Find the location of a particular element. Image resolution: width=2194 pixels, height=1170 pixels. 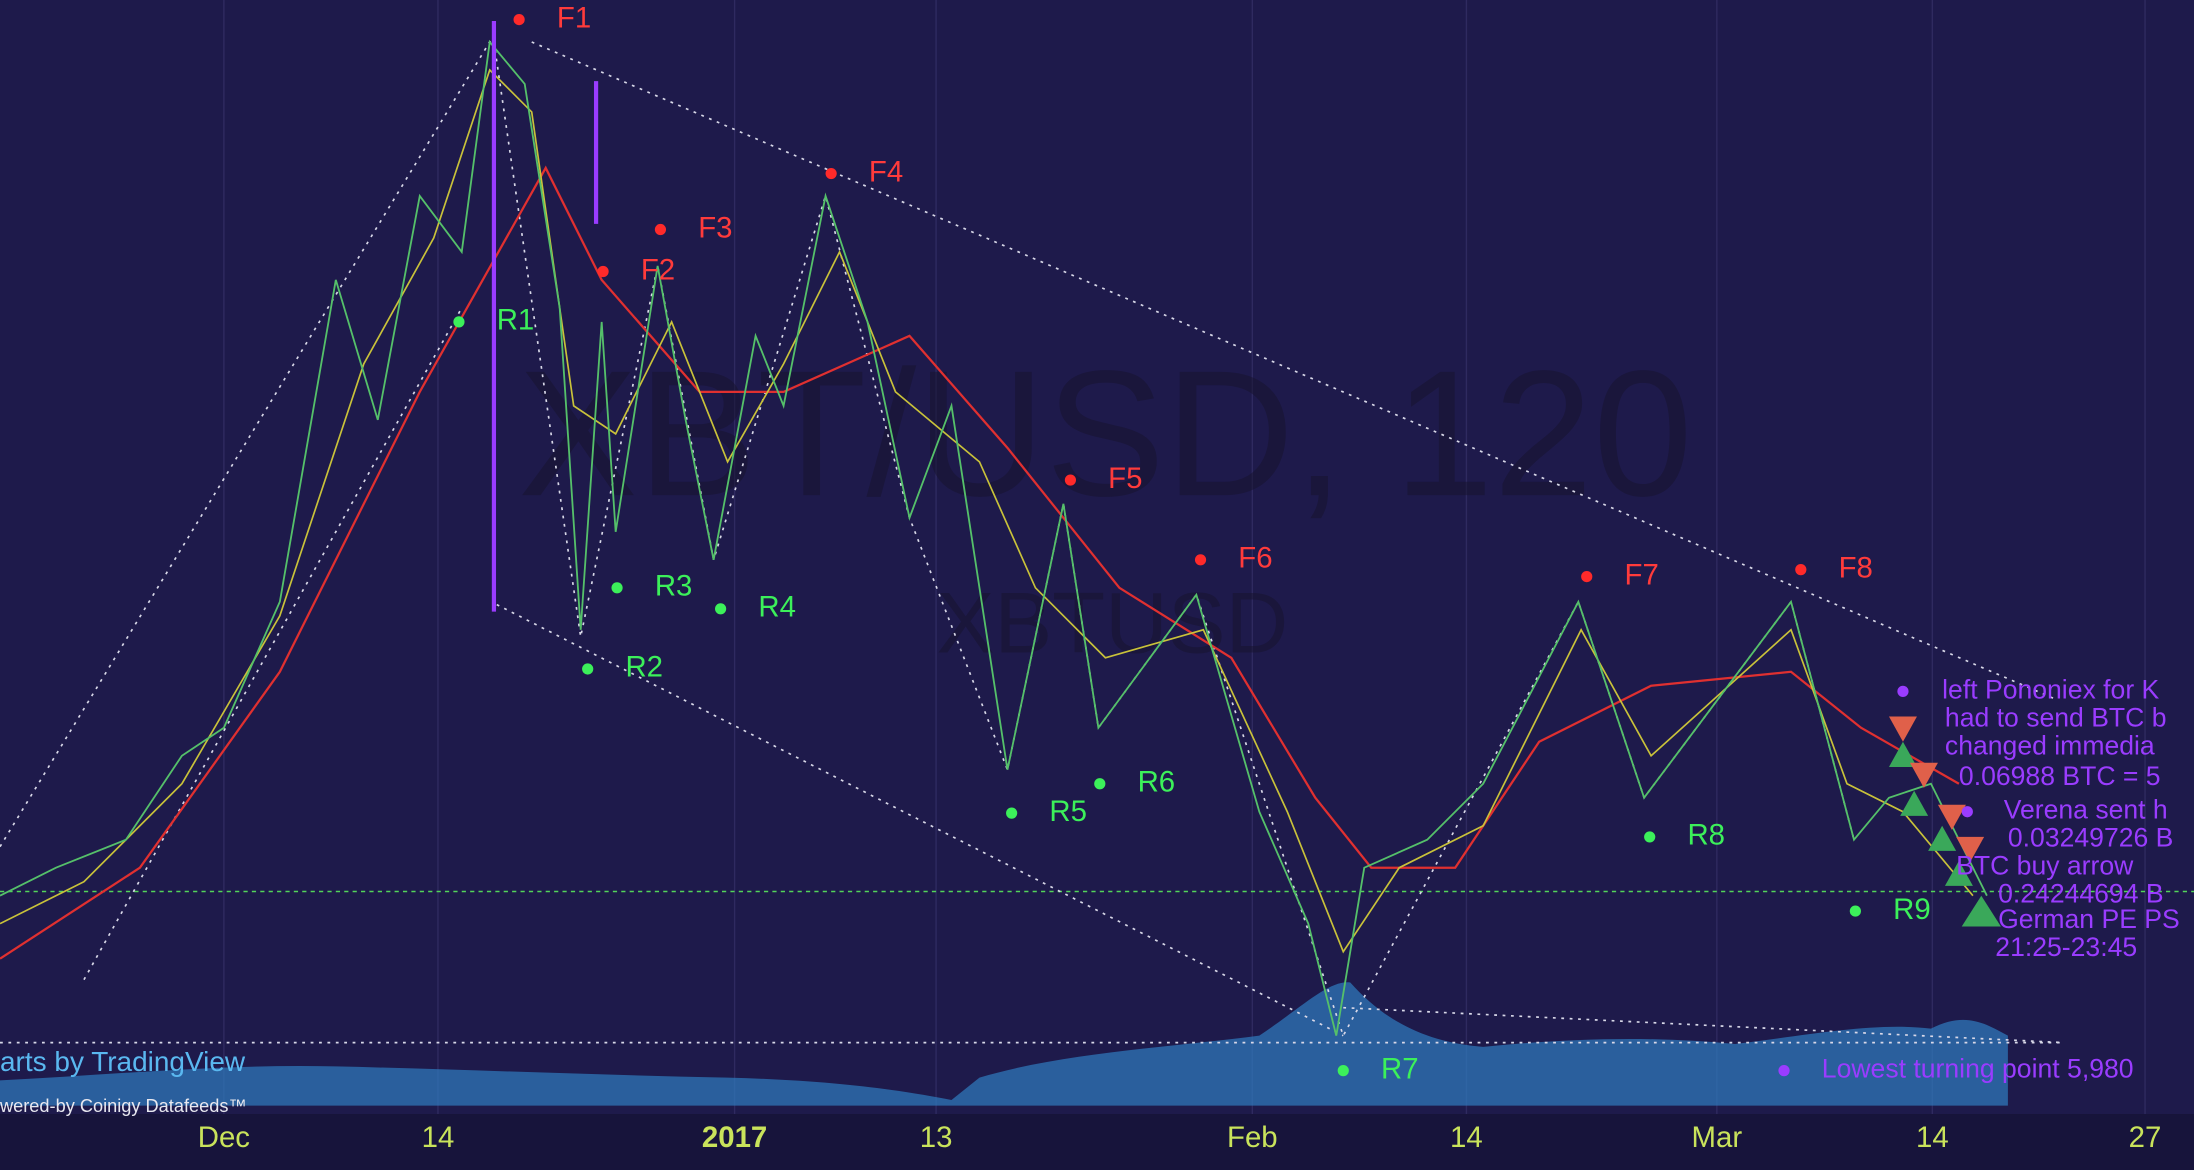

peak-label: F8 is located at coordinates (1856, 567).